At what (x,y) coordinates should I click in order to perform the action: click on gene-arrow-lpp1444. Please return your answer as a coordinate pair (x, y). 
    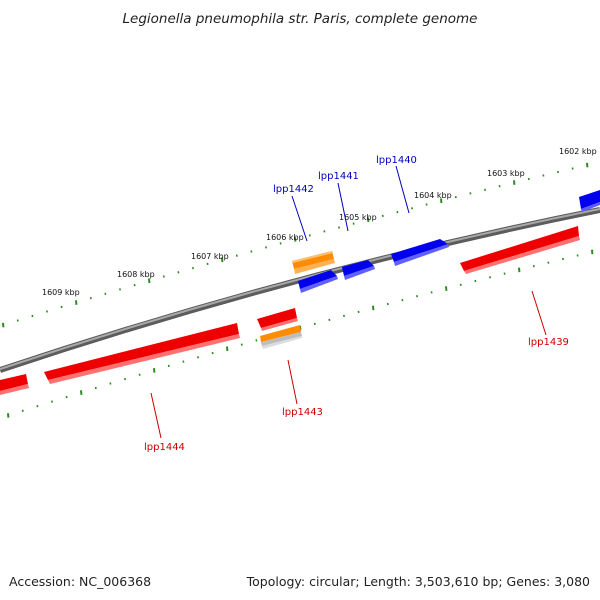
    Looking at the image, I should click on (142, 353).